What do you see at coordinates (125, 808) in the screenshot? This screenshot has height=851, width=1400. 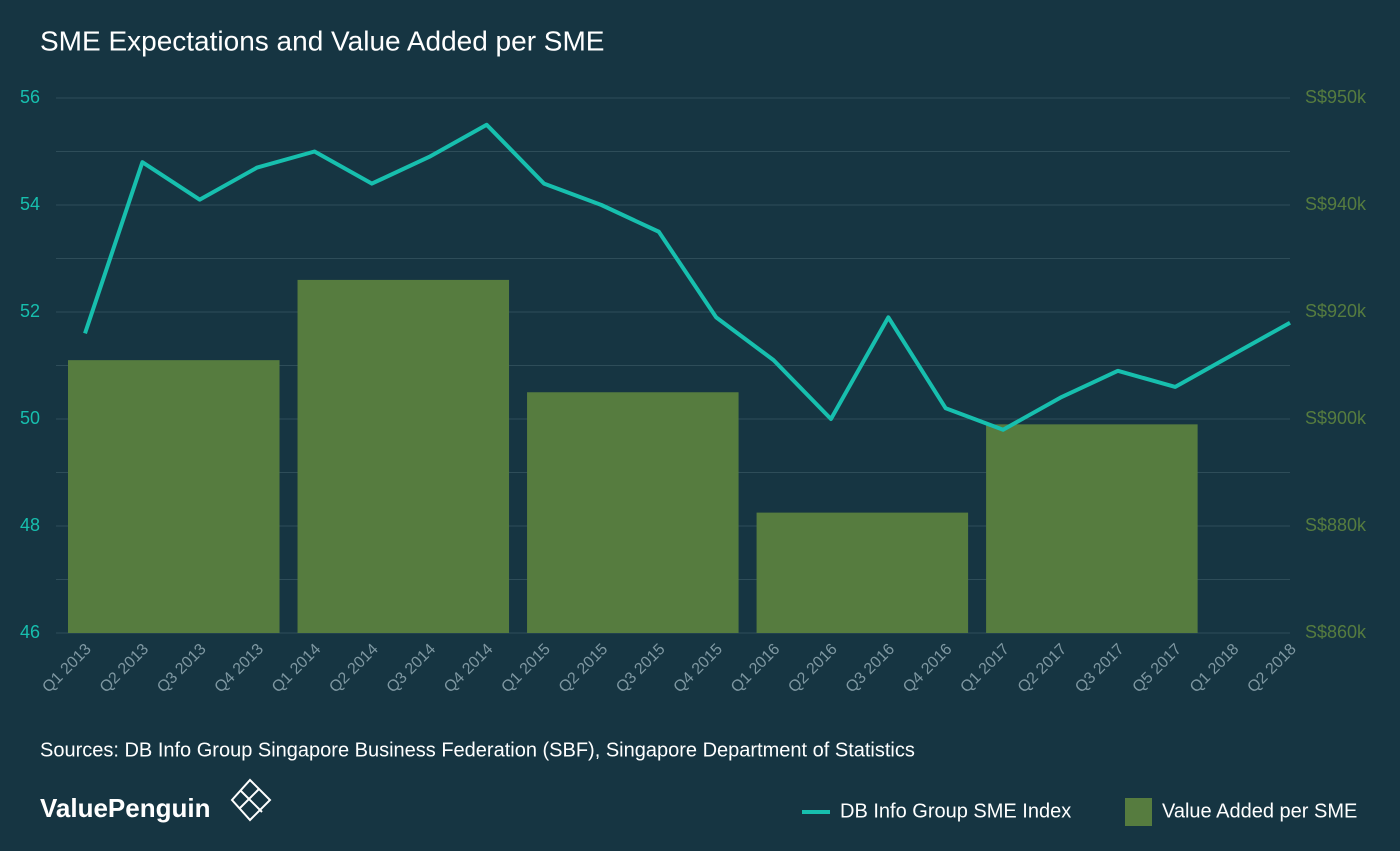 I see `brand-logo: ValuePenguin` at bounding box center [125, 808].